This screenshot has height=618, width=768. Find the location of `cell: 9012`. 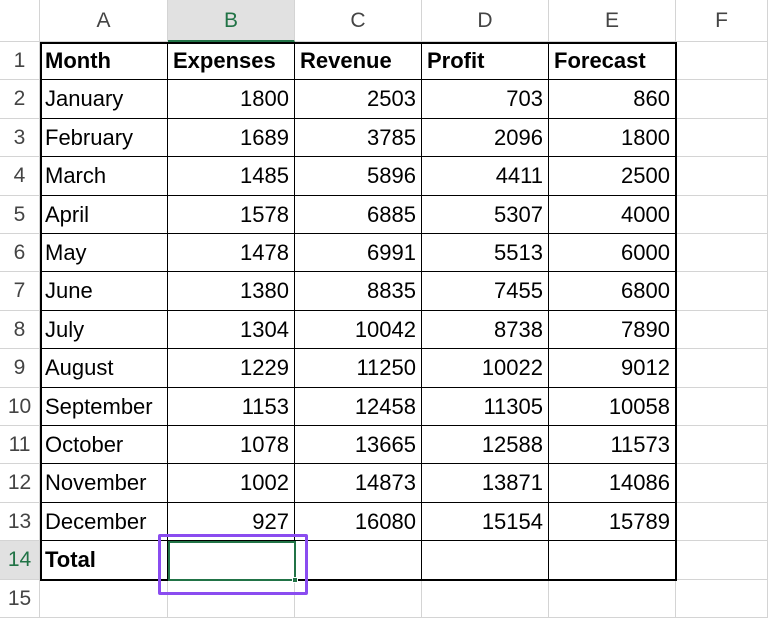

cell: 9012 is located at coordinates (612, 368).